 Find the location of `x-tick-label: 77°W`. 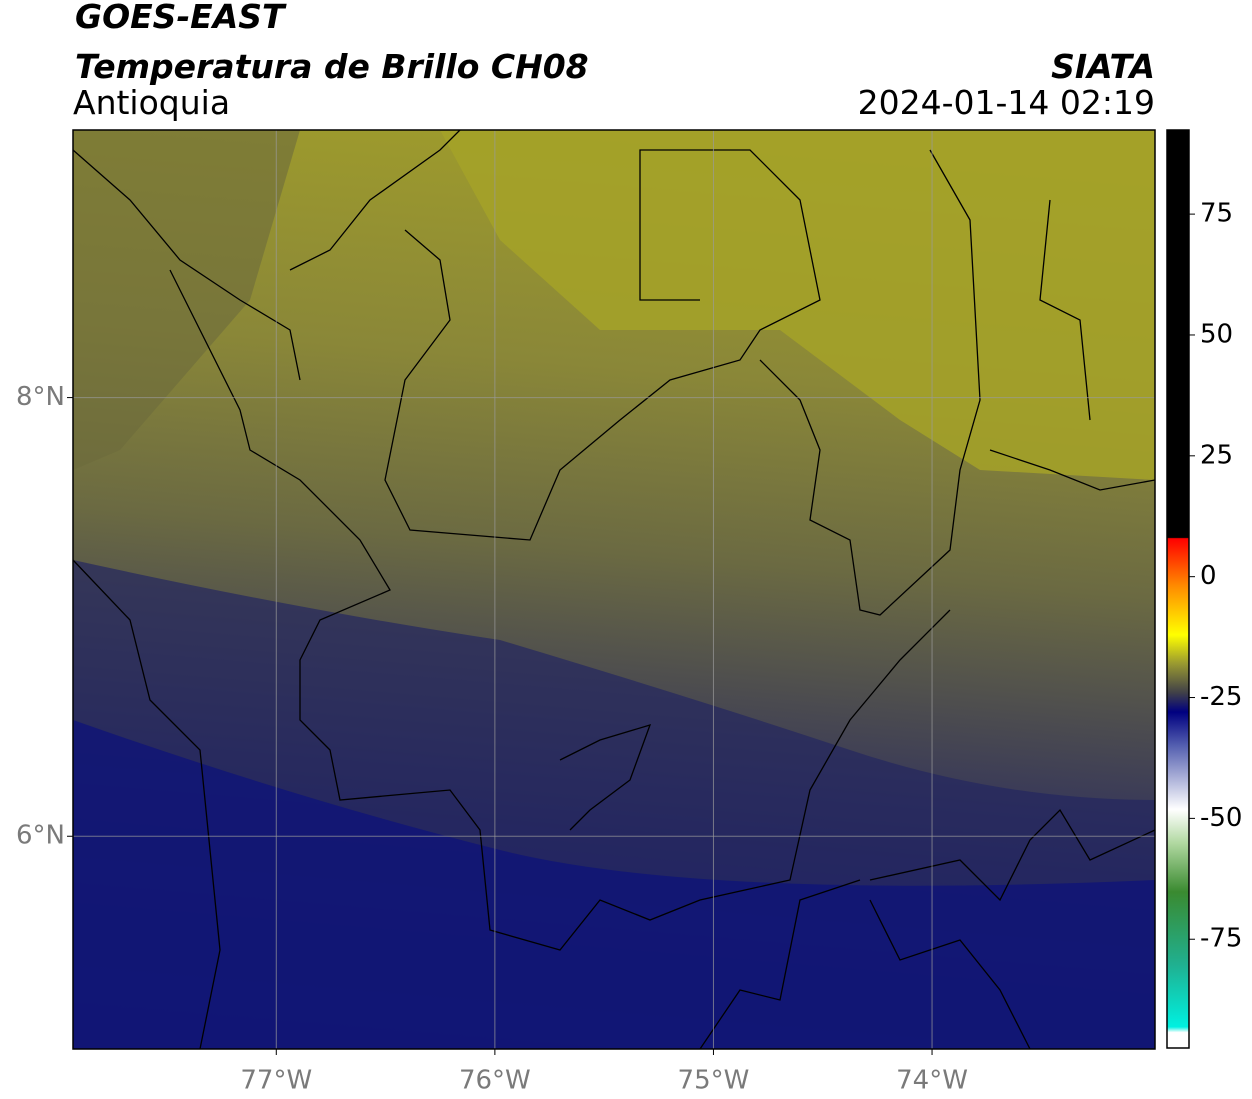

x-tick-label: 77°W is located at coordinates (276, 1081).